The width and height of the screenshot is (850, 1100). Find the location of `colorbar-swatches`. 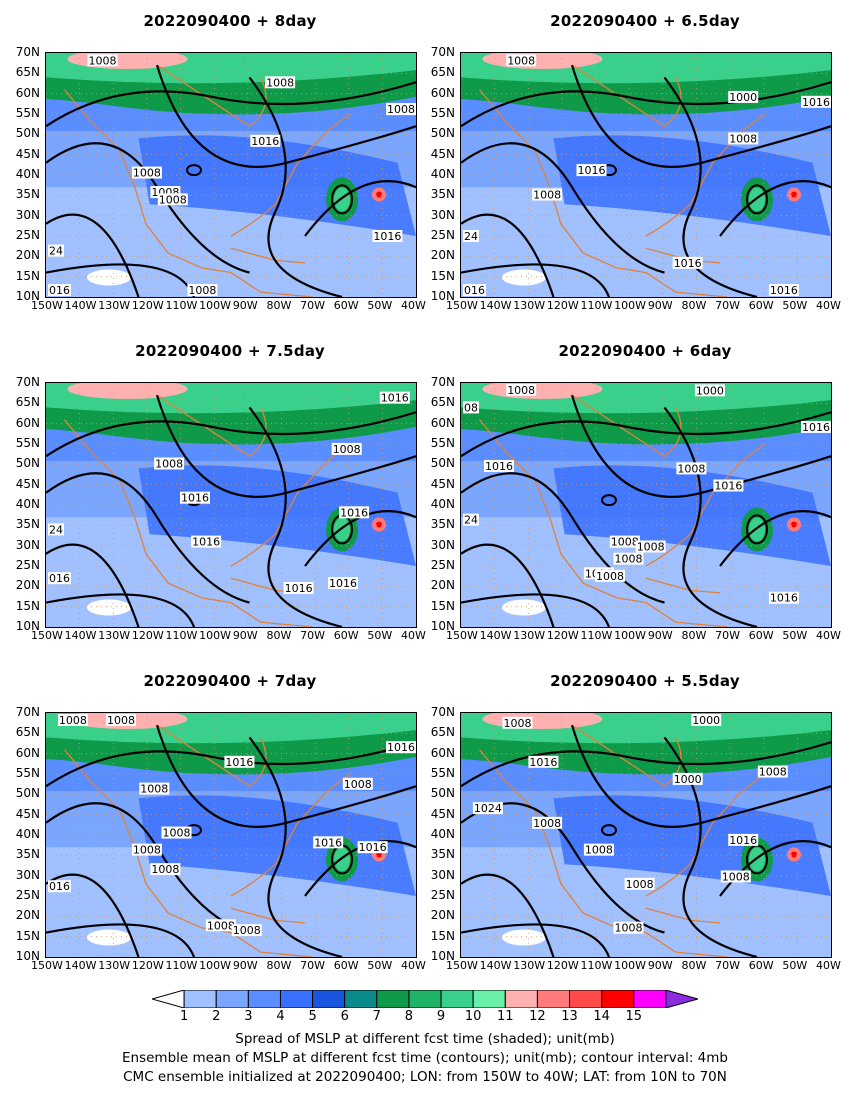

colorbar-swatches is located at coordinates (425, 999).